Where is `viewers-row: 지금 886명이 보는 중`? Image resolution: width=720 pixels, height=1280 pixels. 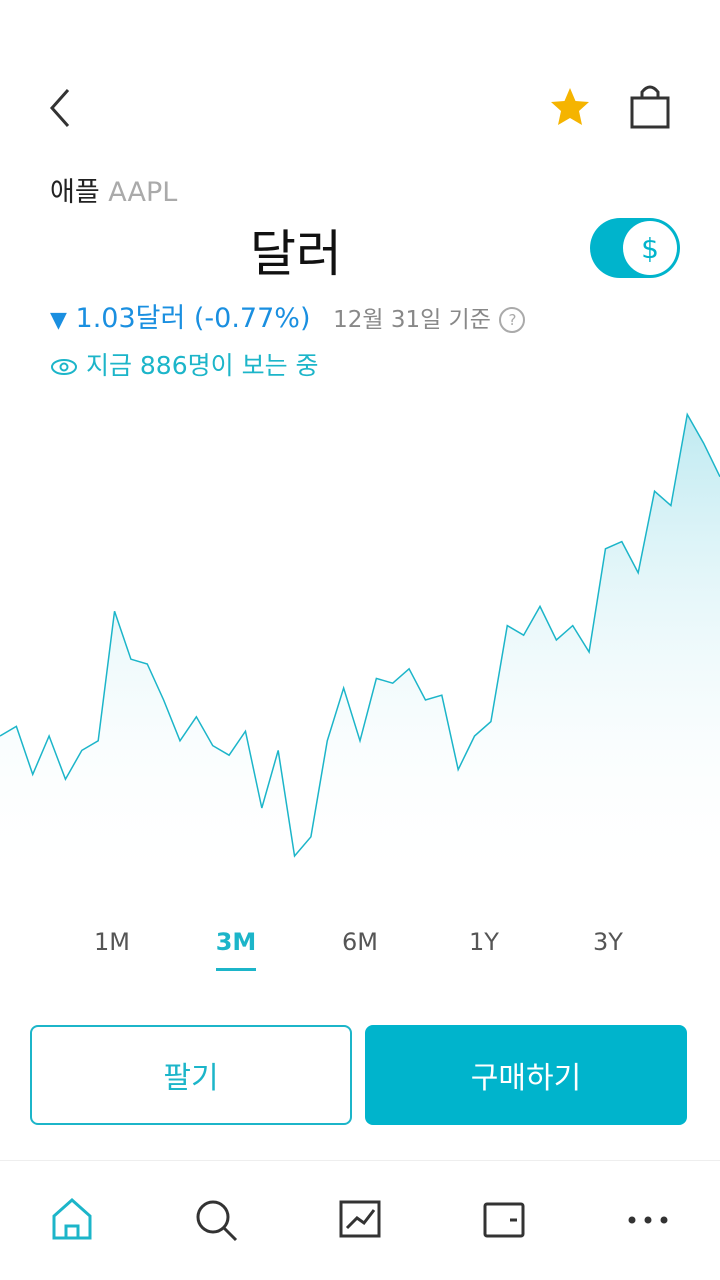
viewers-row: 지금 886명이 보는 중 is located at coordinates (184, 364).